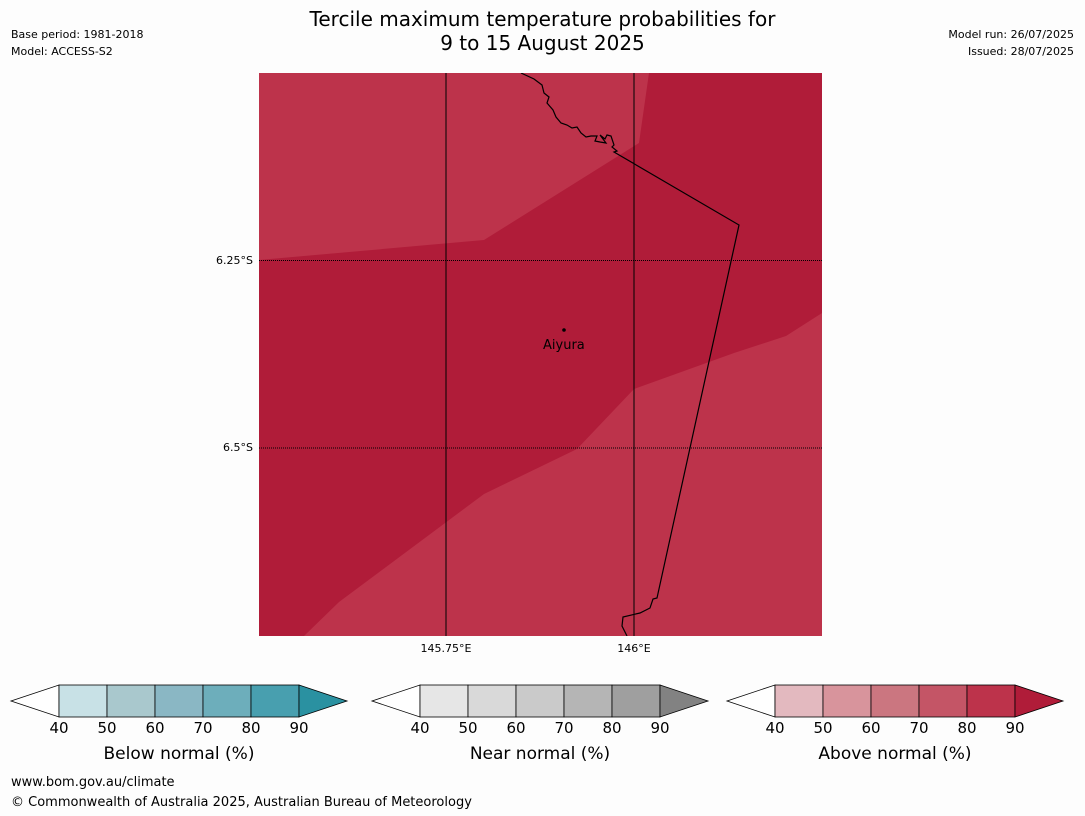 The width and height of the screenshot is (1085, 816). I want to click on footer-url: www.bom.gov.au/climate, so click(93, 782).